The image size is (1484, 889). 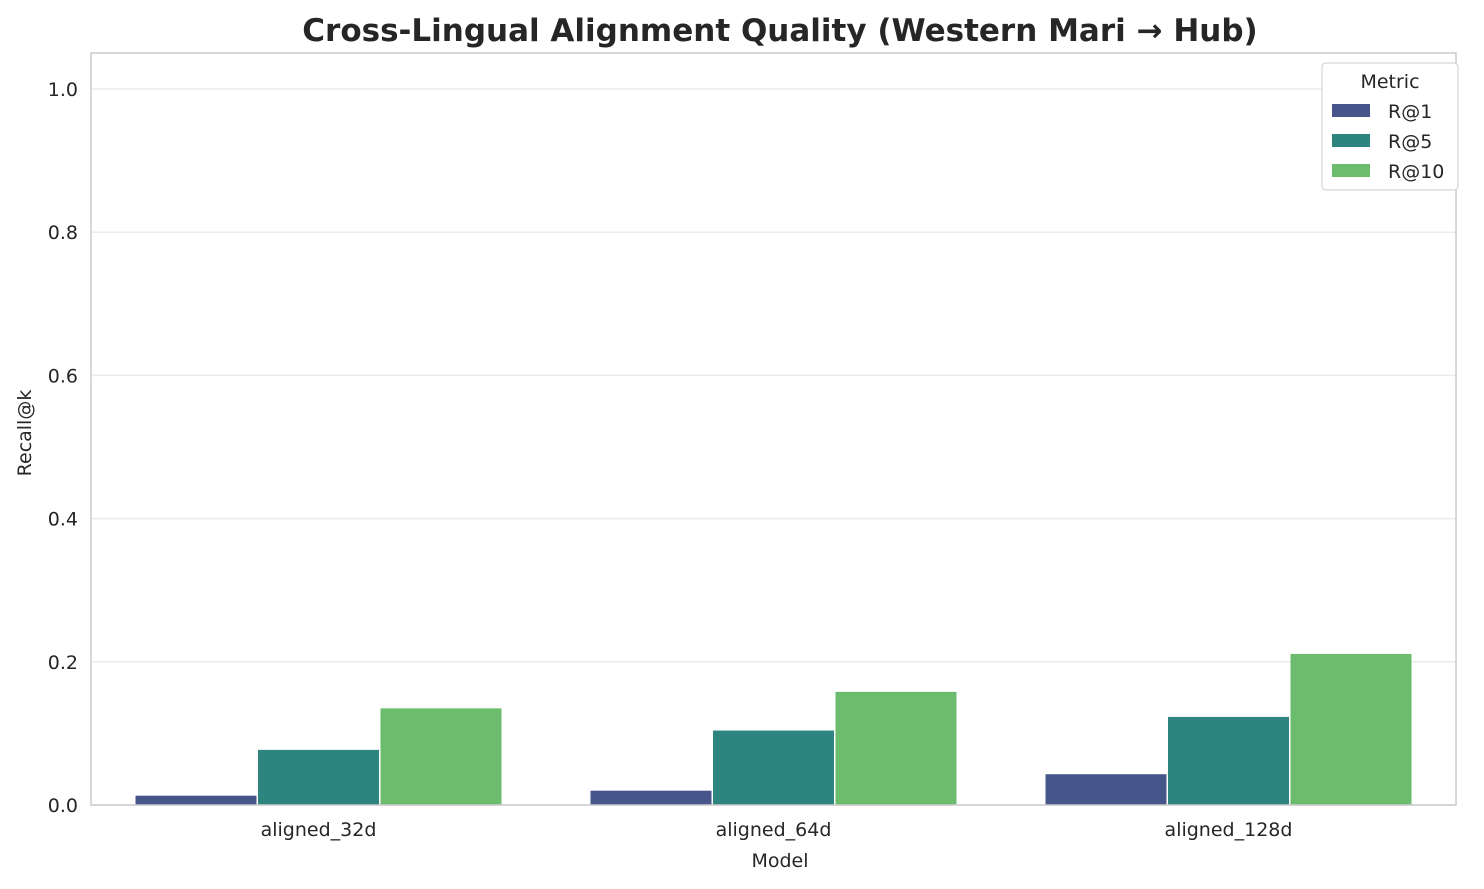 What do you see at coordinates (63, 806) in the screenshot?
I see `y-tick-label: 0.0` at bounding box center [63, 806].